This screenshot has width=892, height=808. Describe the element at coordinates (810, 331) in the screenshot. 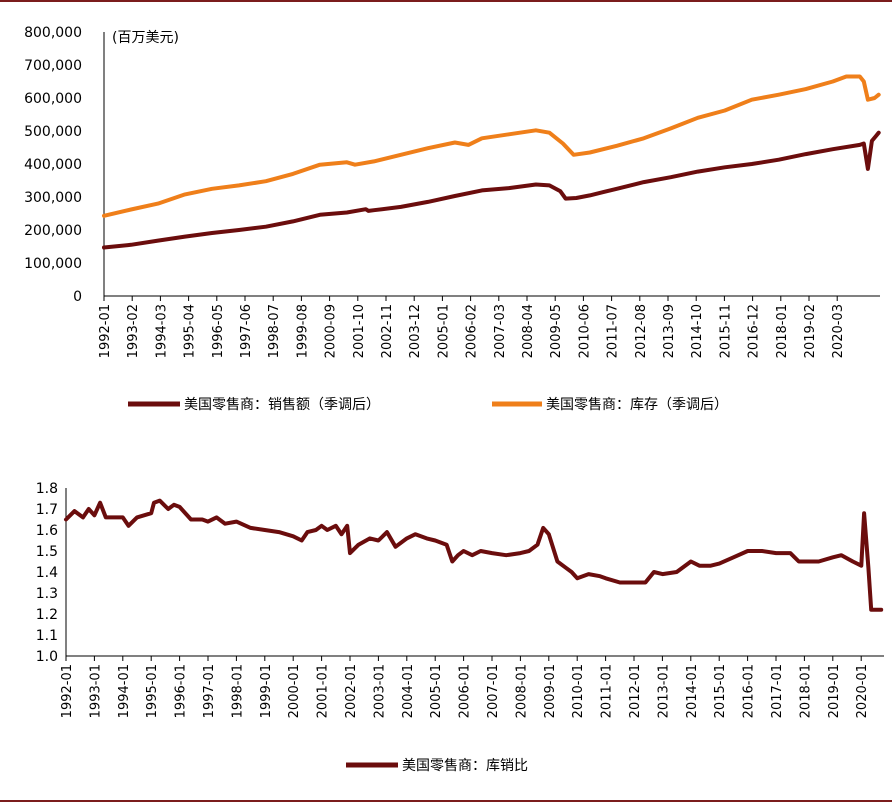

I see `x-tick-label: 2019-02` at that location.